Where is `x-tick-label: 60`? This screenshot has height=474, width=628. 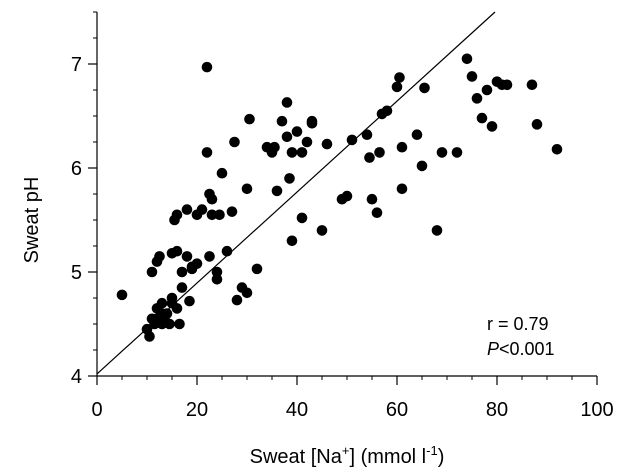 x-tick-label: 60 is located at coordinates (397, 410).